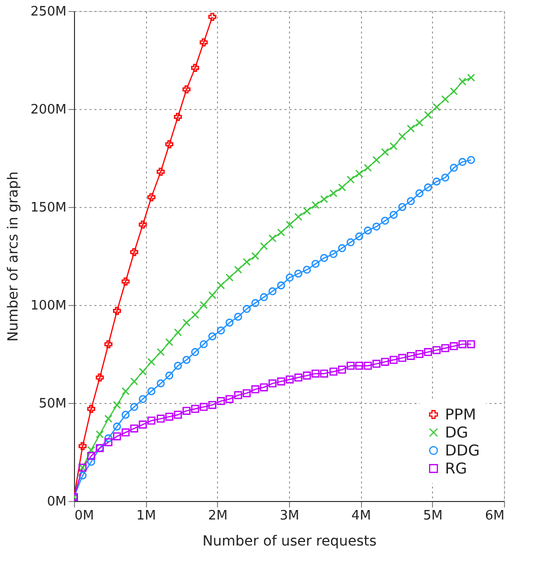 The height and width of the screenshot is (574, 549). Describe the element at coordinates (48, 208) in the screenshot. I see `y-tick-label: 150M` at that location.